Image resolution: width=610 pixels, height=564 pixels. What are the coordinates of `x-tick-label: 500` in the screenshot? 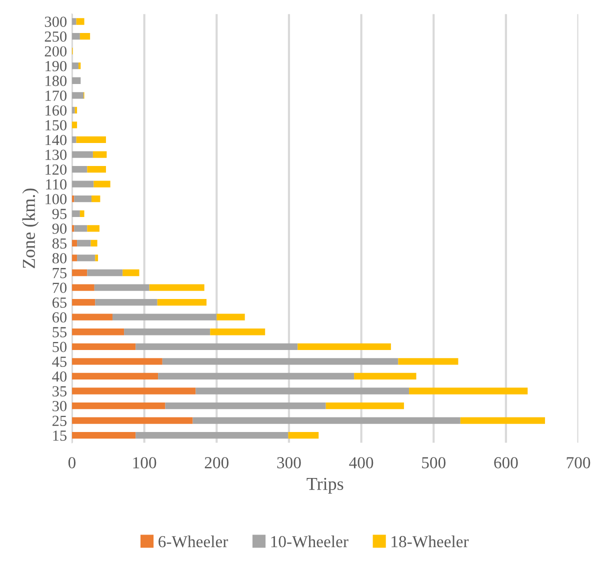 It's located at (434, 462).